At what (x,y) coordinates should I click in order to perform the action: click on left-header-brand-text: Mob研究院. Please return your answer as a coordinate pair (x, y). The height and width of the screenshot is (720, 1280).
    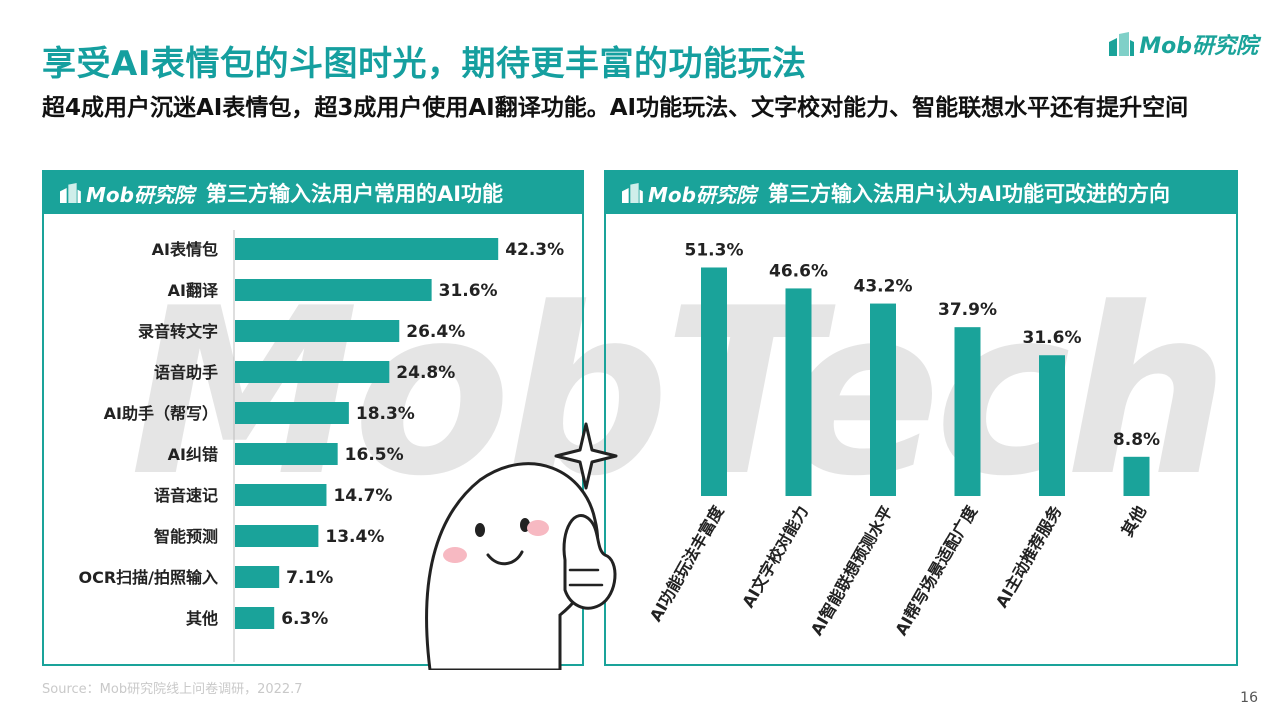
    Looking at the image, I should click on (140, 194).